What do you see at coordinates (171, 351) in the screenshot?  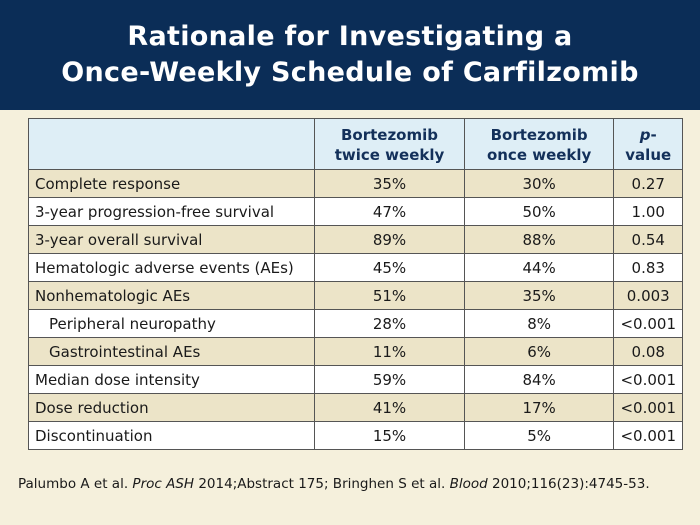 I see `row-label: Gastrointestinal AEs` at bounding box center [171, 351].